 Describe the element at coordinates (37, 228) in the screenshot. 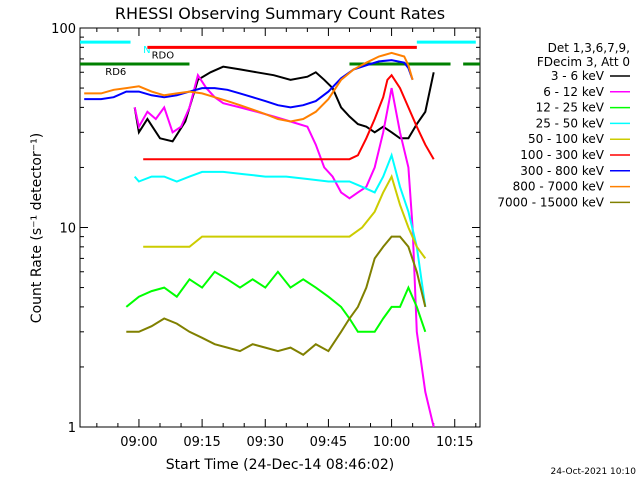

I see `y-axis-label: Count Rate (s⁻¹ detector⁻¹)` at that location.